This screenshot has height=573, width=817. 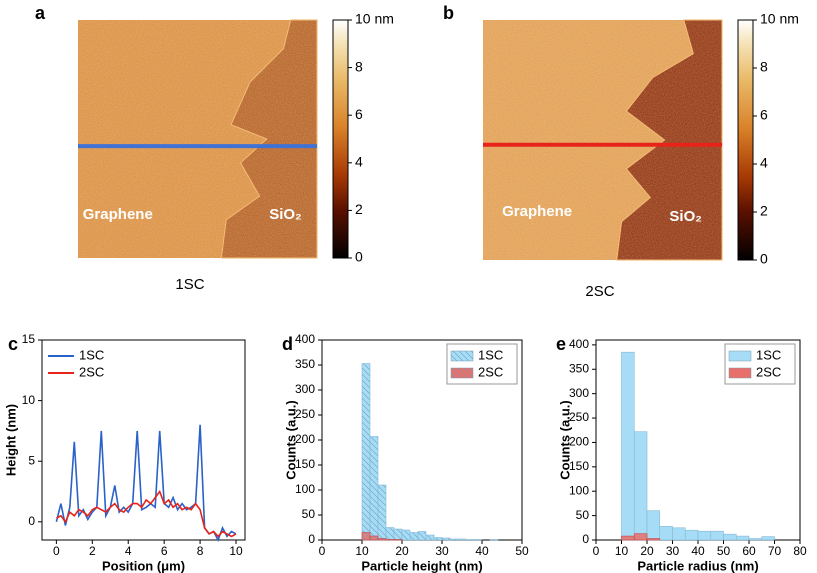 What do you see at coordinates (200, 551) in the screenshot?
I see `x-tick-label: 8` at bounding box center [200, 551].